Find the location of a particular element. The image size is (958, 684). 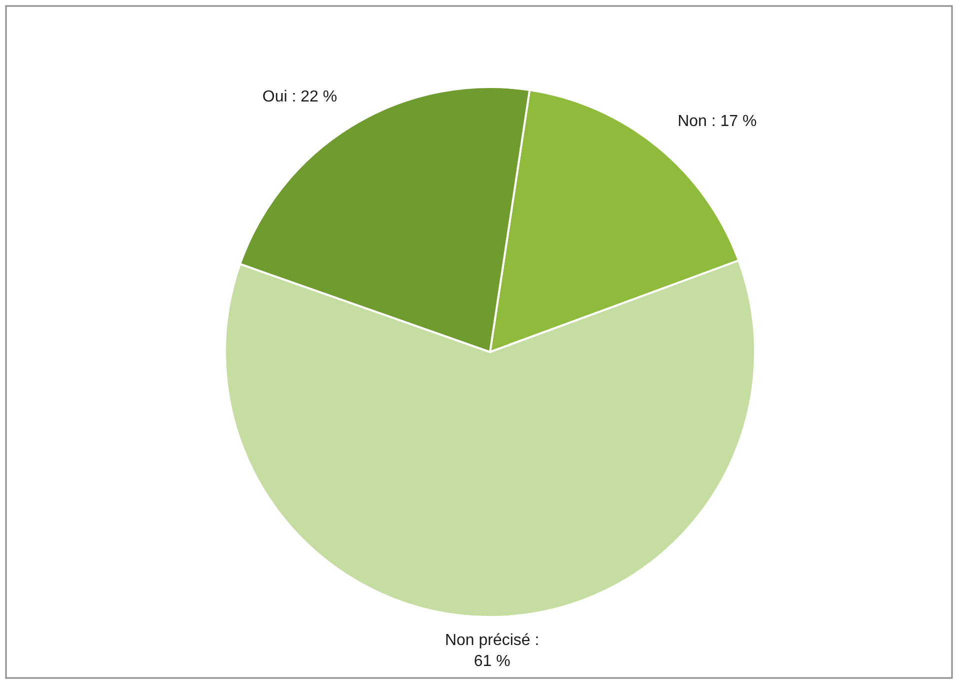

slice-label: Non : 17 % is located at coordinates (717, 121).